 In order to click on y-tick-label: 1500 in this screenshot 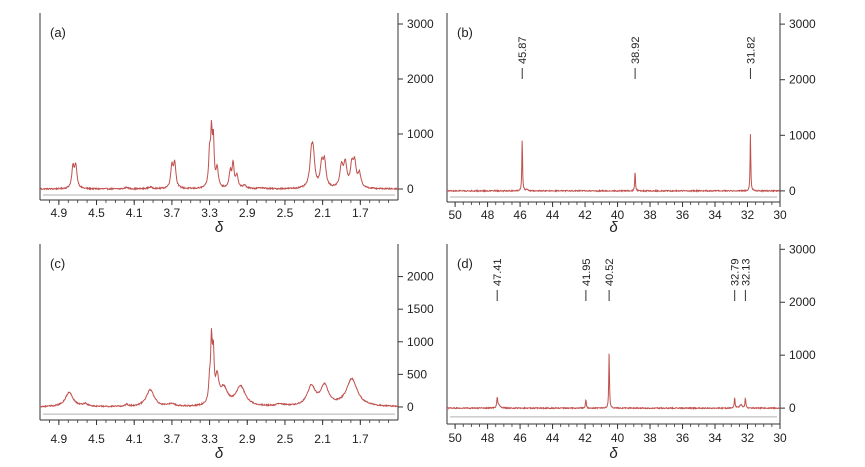, I will do `click(420, 309)`.